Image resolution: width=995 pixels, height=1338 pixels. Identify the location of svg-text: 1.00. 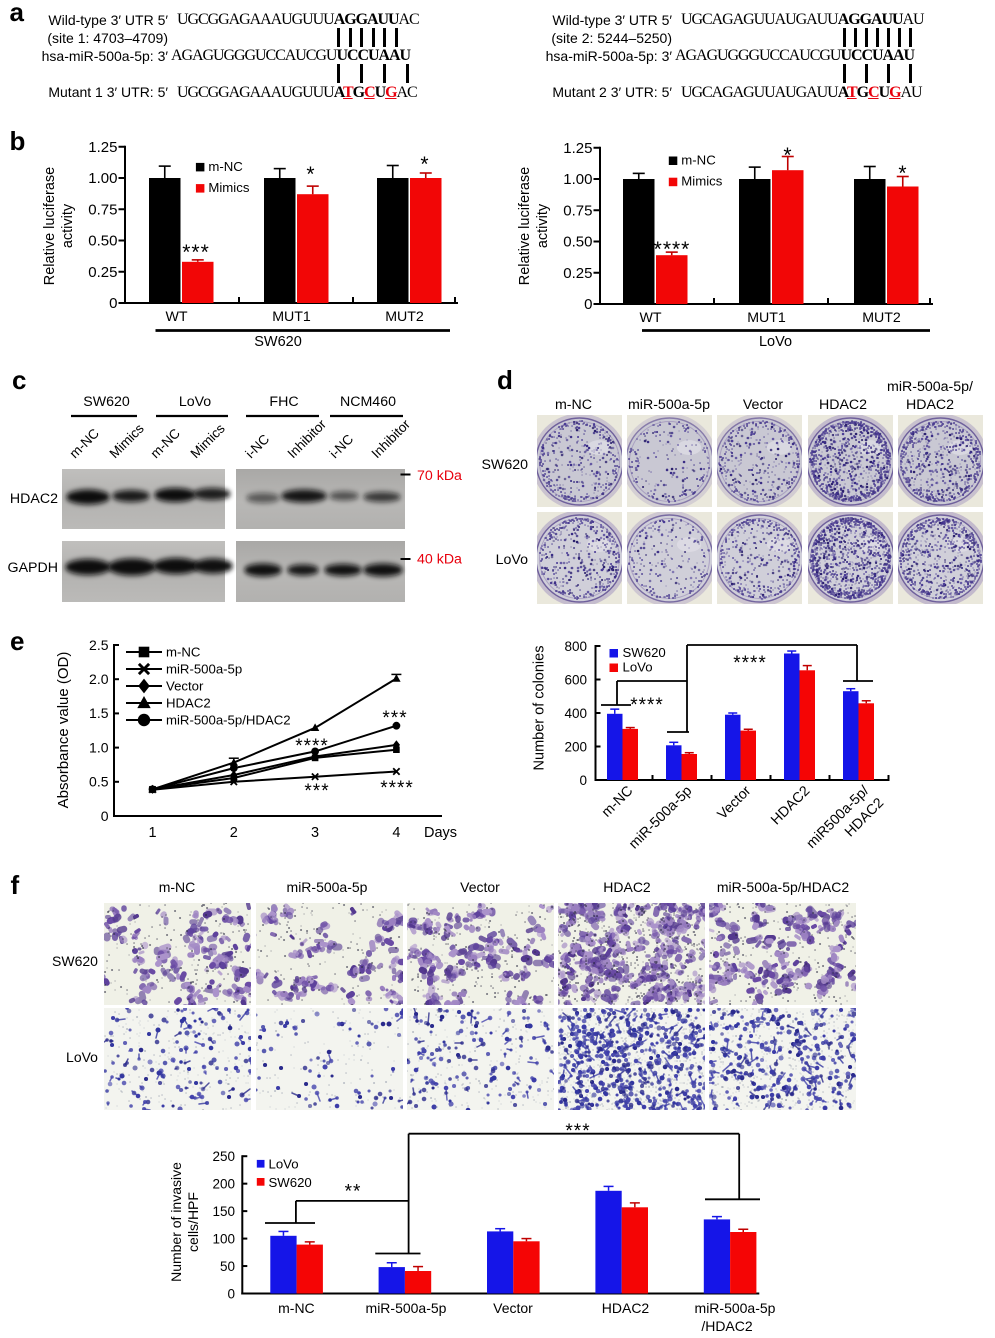
(577, 179).